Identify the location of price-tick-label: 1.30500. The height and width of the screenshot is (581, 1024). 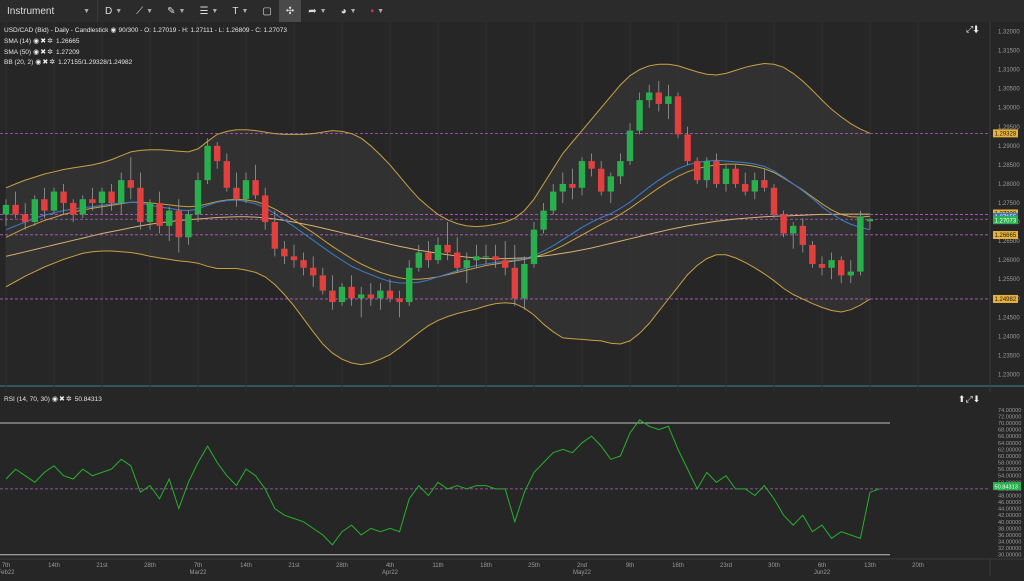
(1009, 90).